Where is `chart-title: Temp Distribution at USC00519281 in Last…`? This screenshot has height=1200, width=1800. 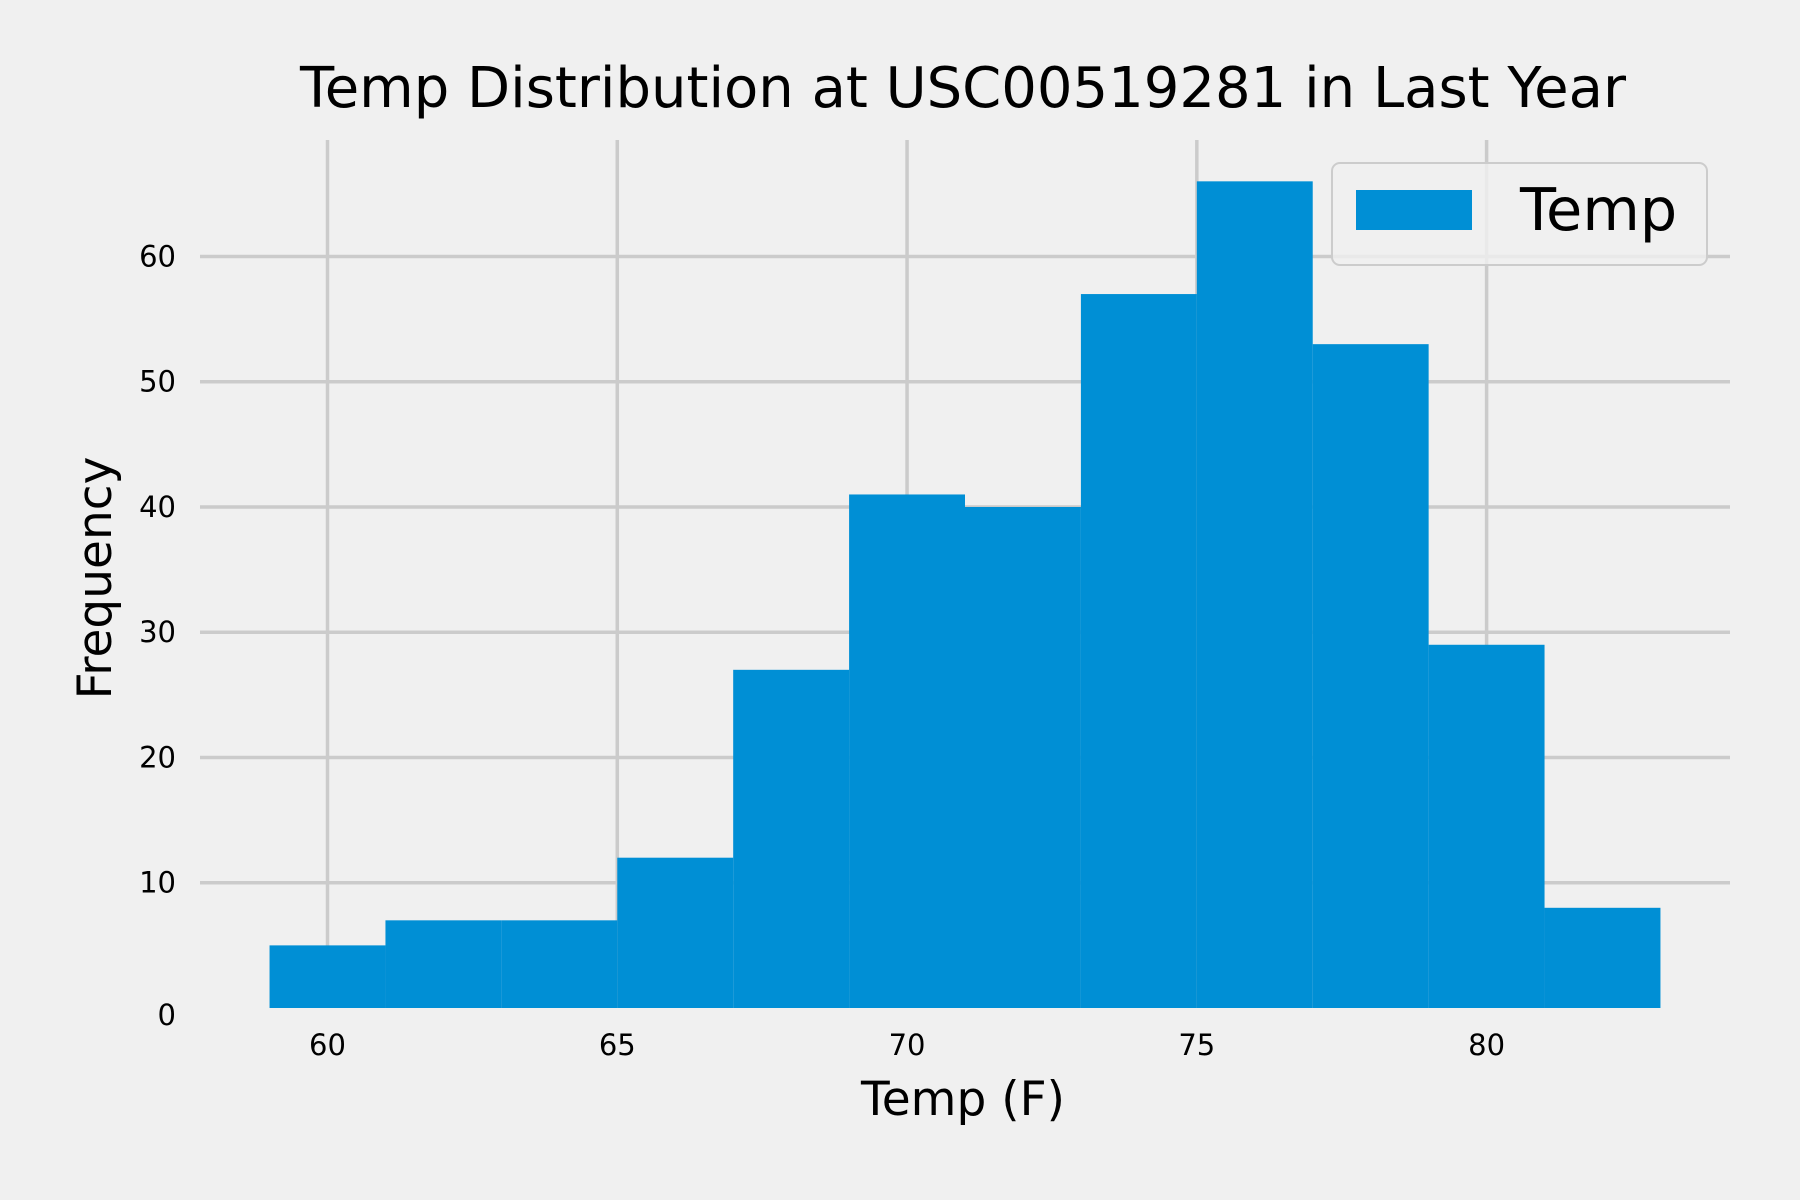 chart-title: Temp Distribution at USC00519281 in Last… is located at coordinates (963, 88).